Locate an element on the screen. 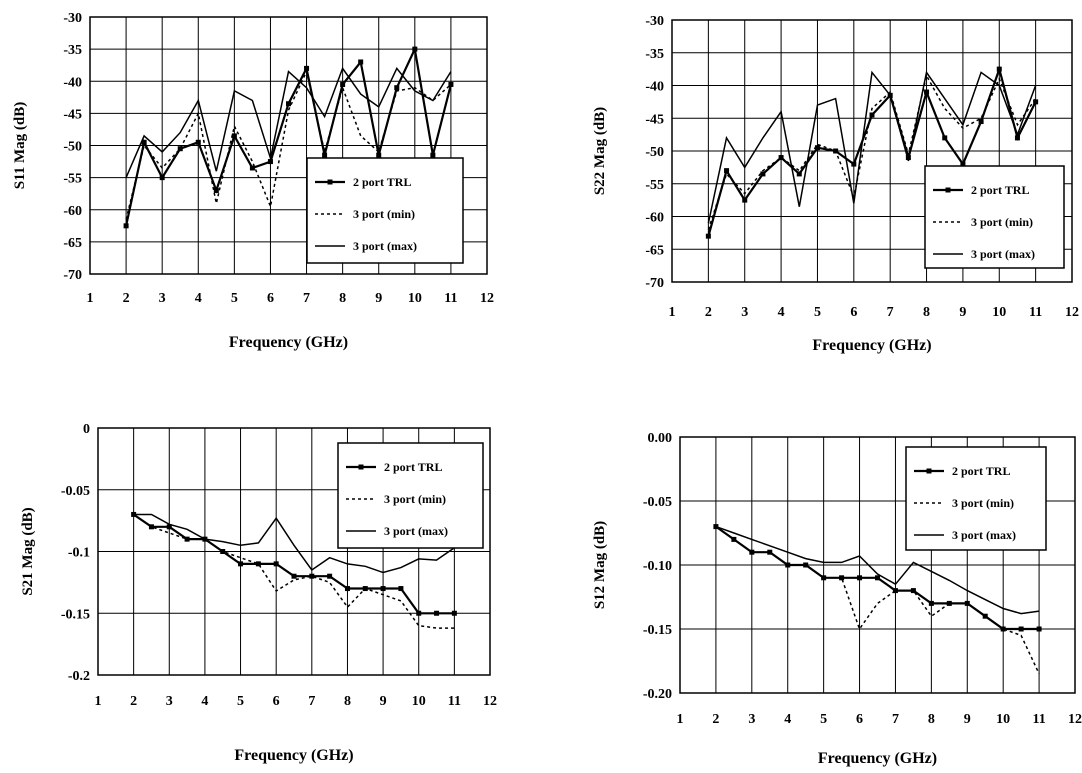 This screenshot has width=1082, height=773. y-tick-label: -0.1 is located at coordinates (79, 553).